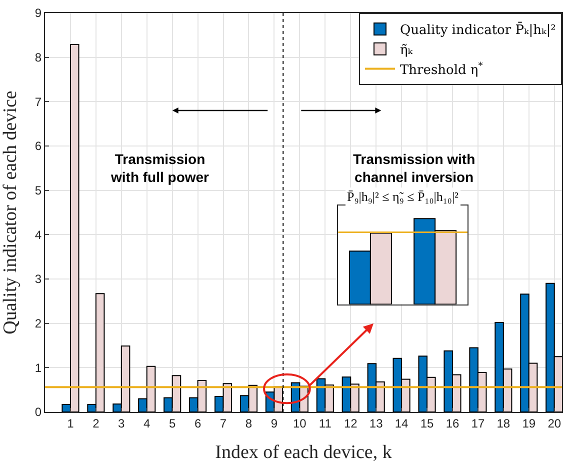 This screenshot has width=570, height=465. I want to click on annotation: Transmission with channel inversion, so click(414, 168).